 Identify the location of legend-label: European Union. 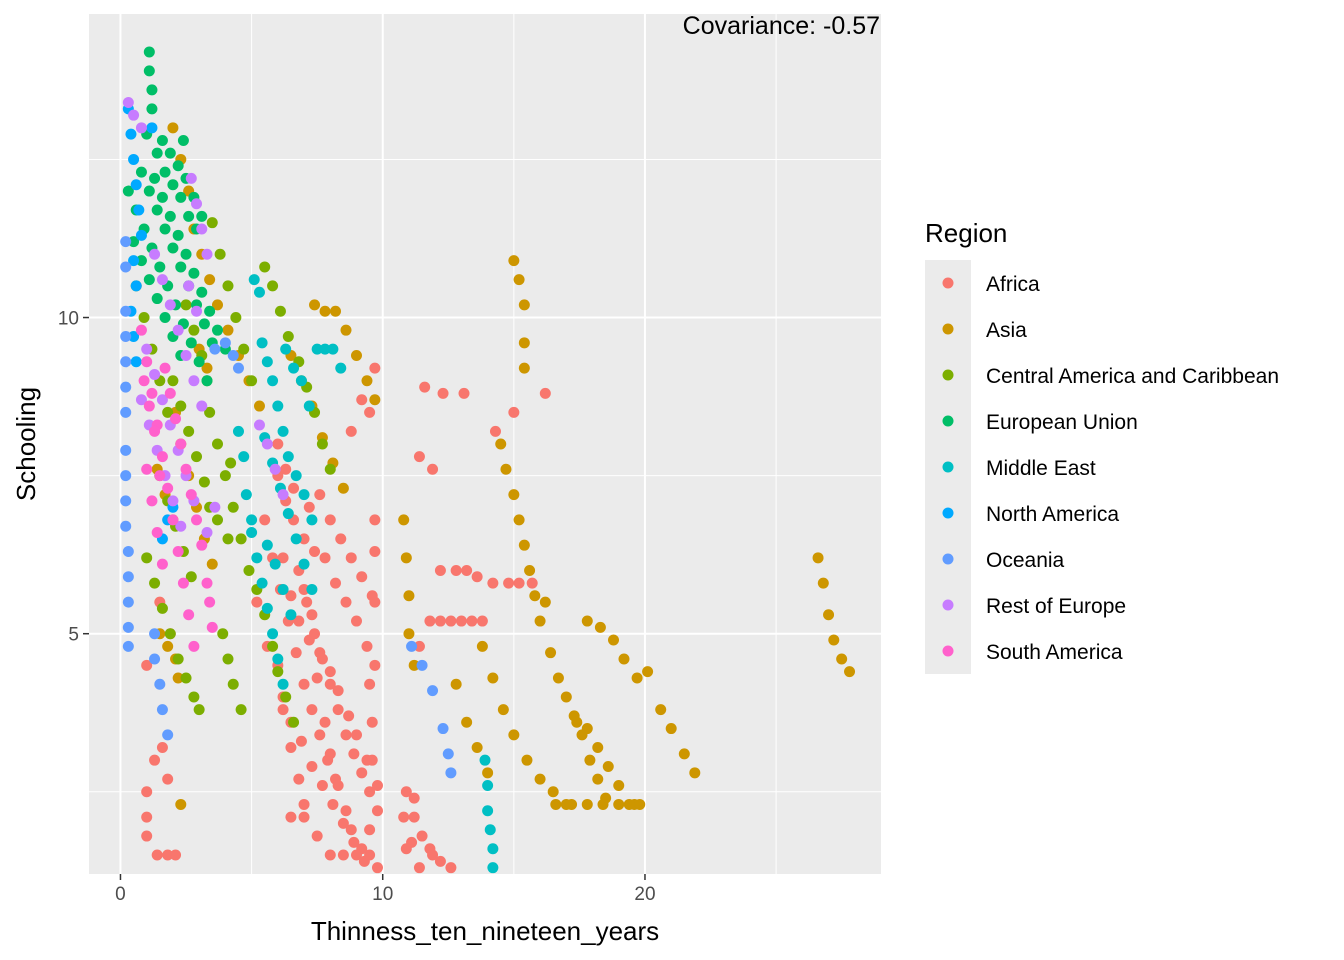
(1062, 422).